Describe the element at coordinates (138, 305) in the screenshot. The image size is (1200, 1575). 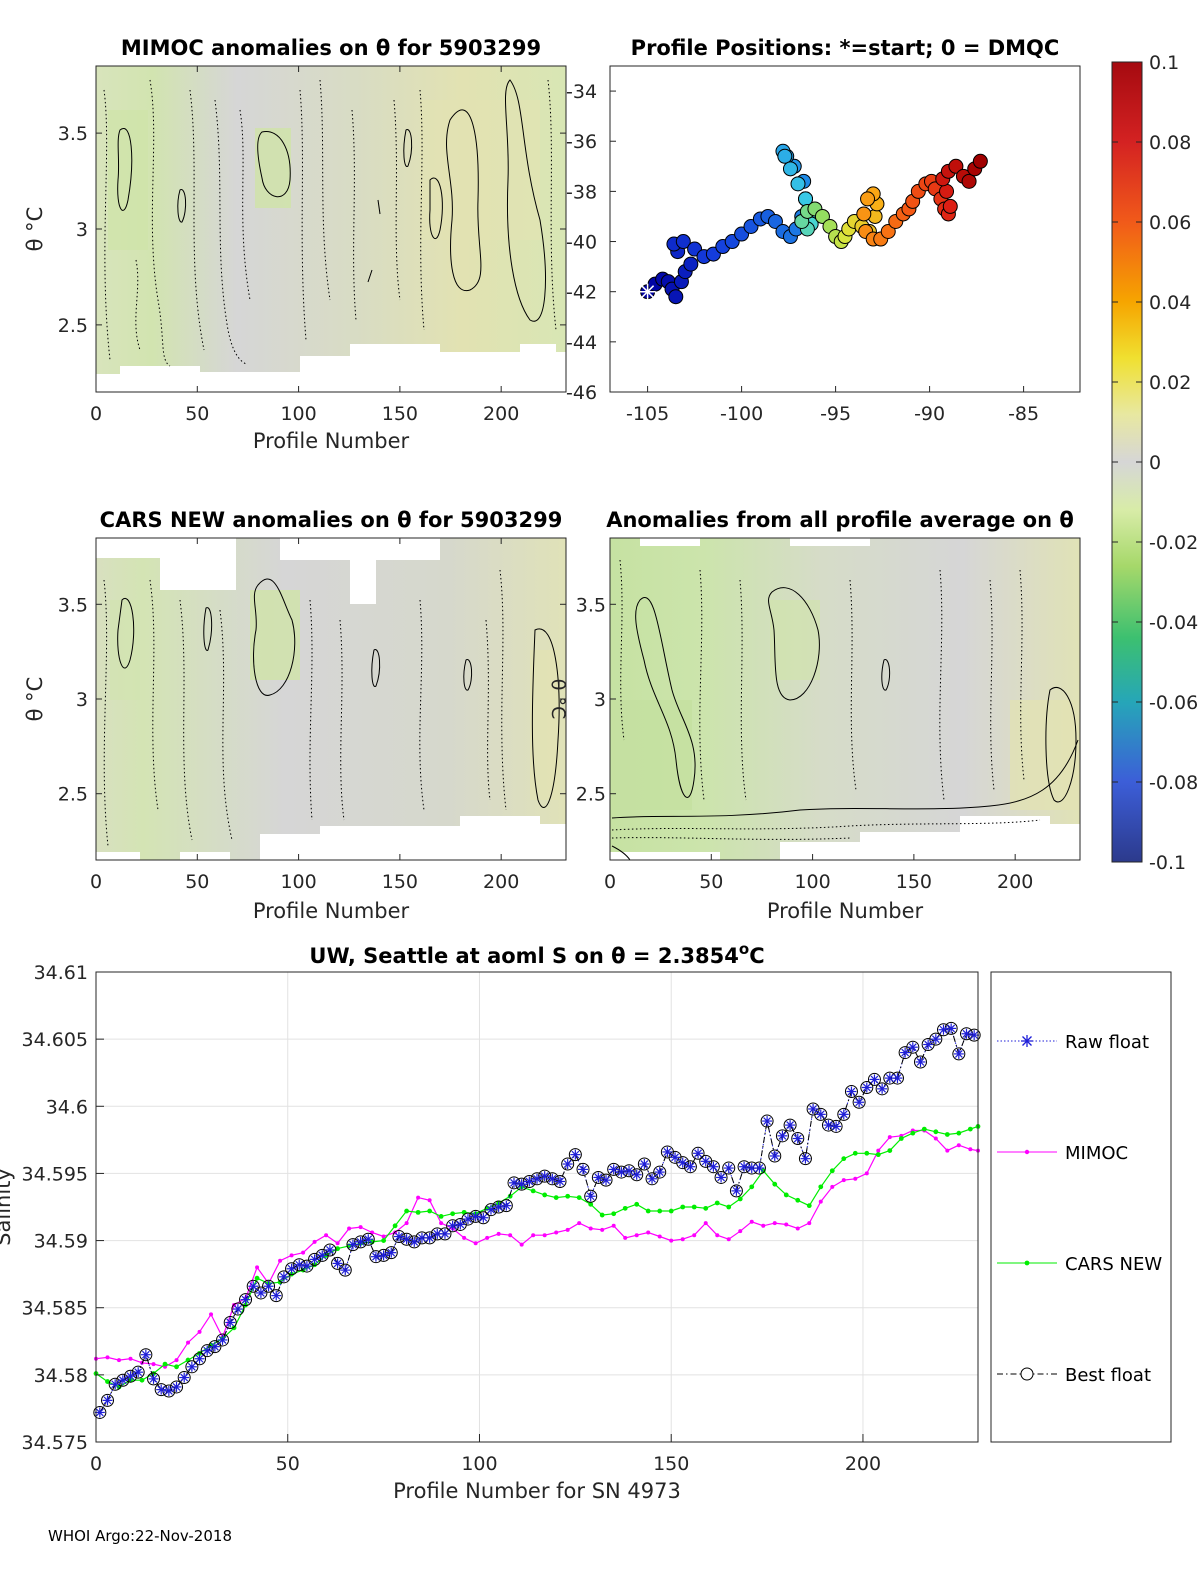
I see `mimoc-dotted-contour` at that location.